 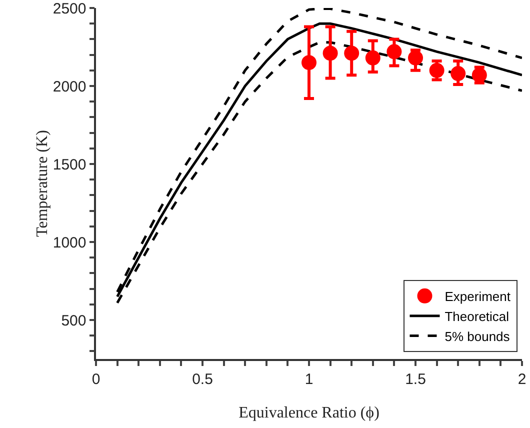 What do you see at coordinates (96, 379) in the screenshot?
I see `x-tick-label: 0` at bounding box center [96, 379].